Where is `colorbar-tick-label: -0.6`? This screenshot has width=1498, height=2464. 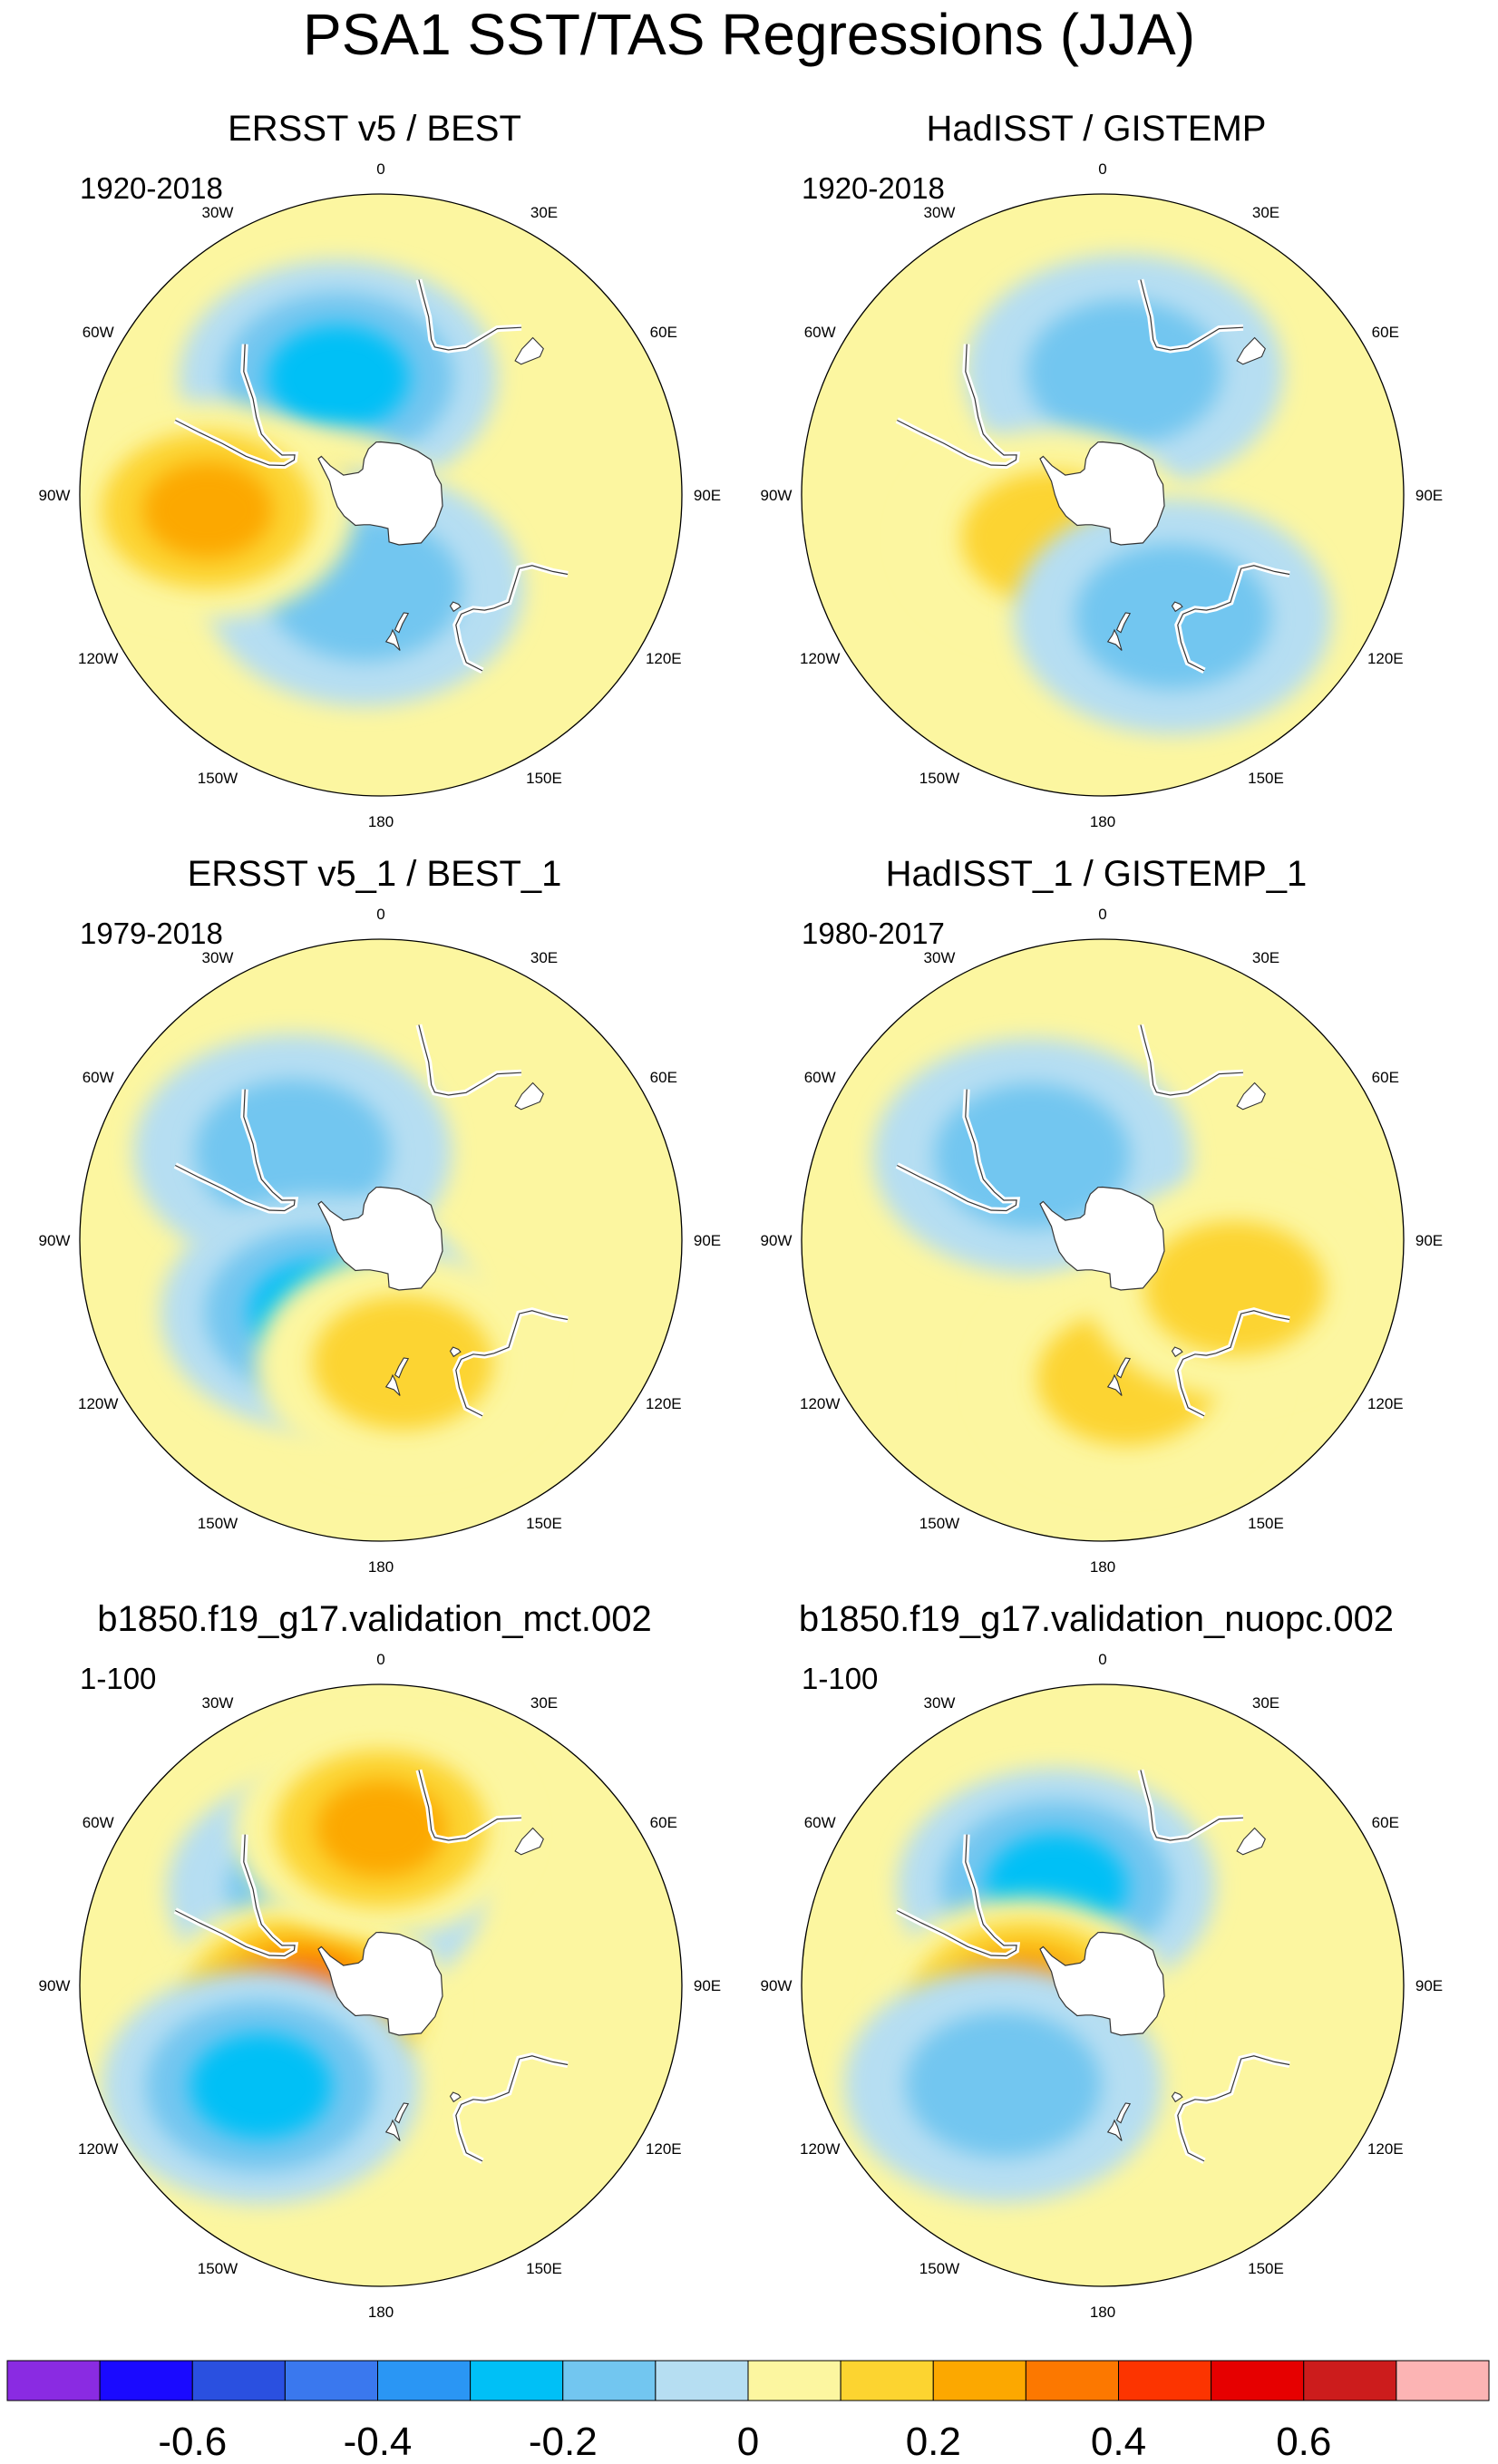 colorbar-tick-label: -0.6 is located at coordinates (192, 2442).